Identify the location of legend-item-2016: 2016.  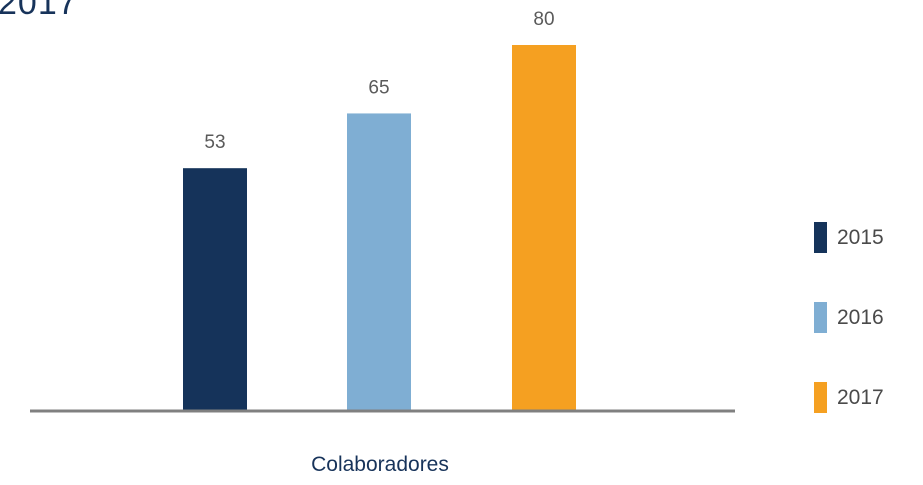
(849, 317).